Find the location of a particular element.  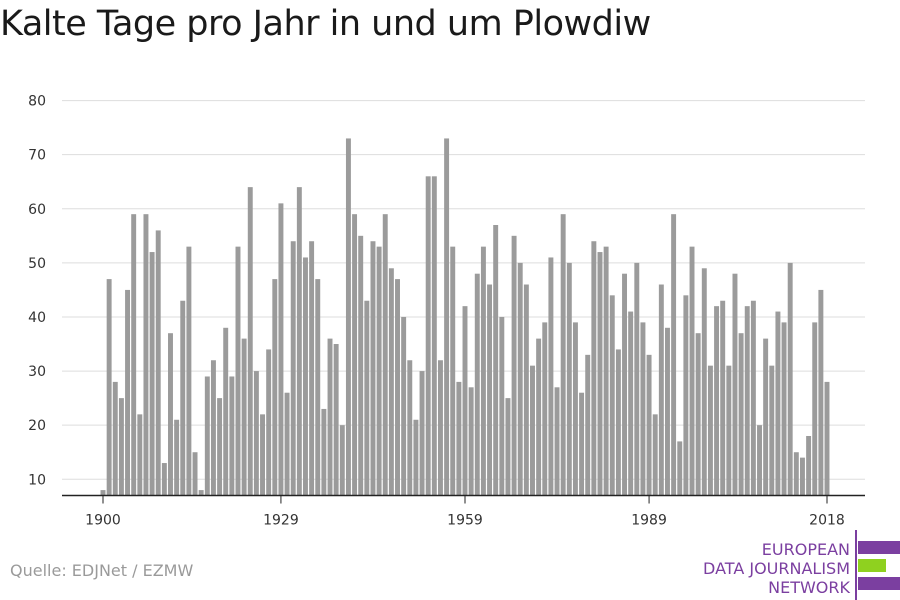

bar-1915 is located at coordinates (195, 474).